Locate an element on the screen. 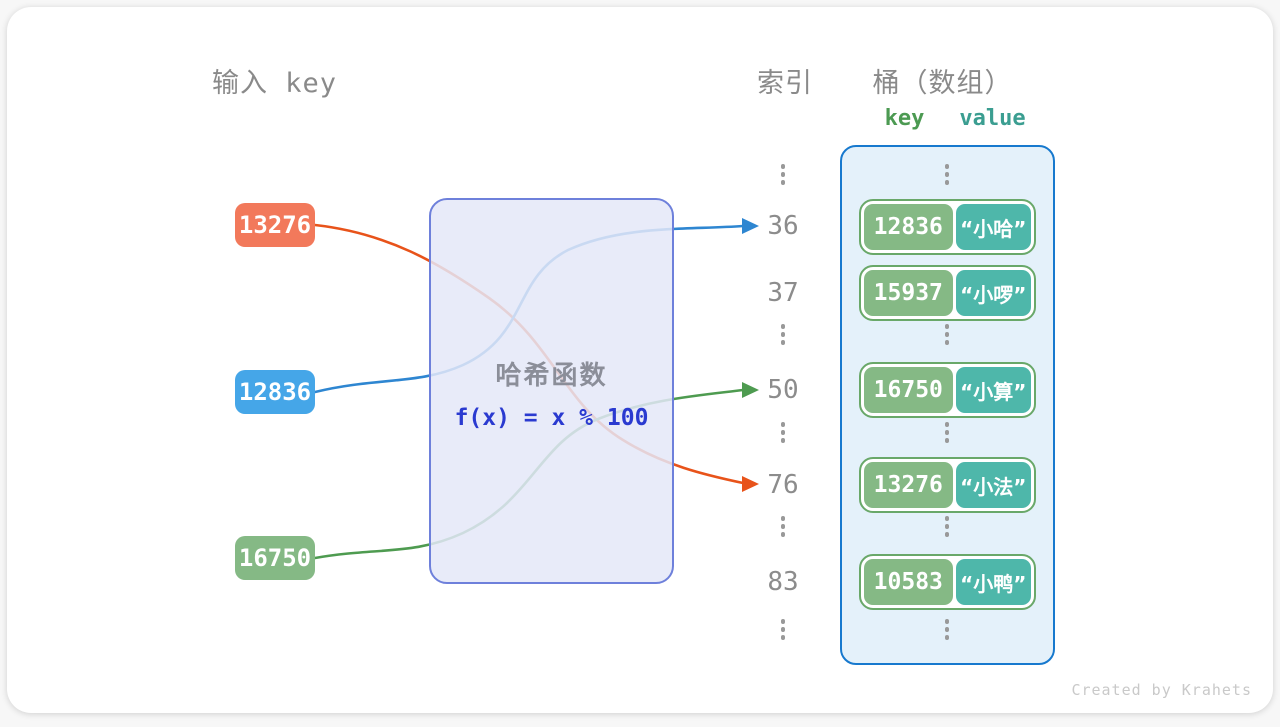 The height and width of the screenshot is (727, 1280). bucket-pair: 13276 “小法” is located at coordinates (947, 485).